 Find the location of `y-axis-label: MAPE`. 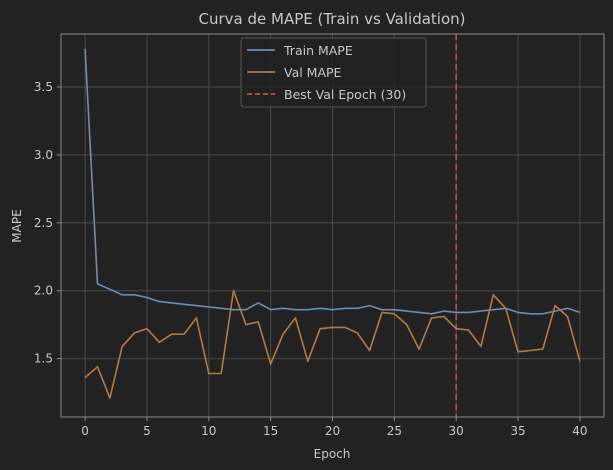

y-axis-label: MAPE is located at coordinates (17, 225).